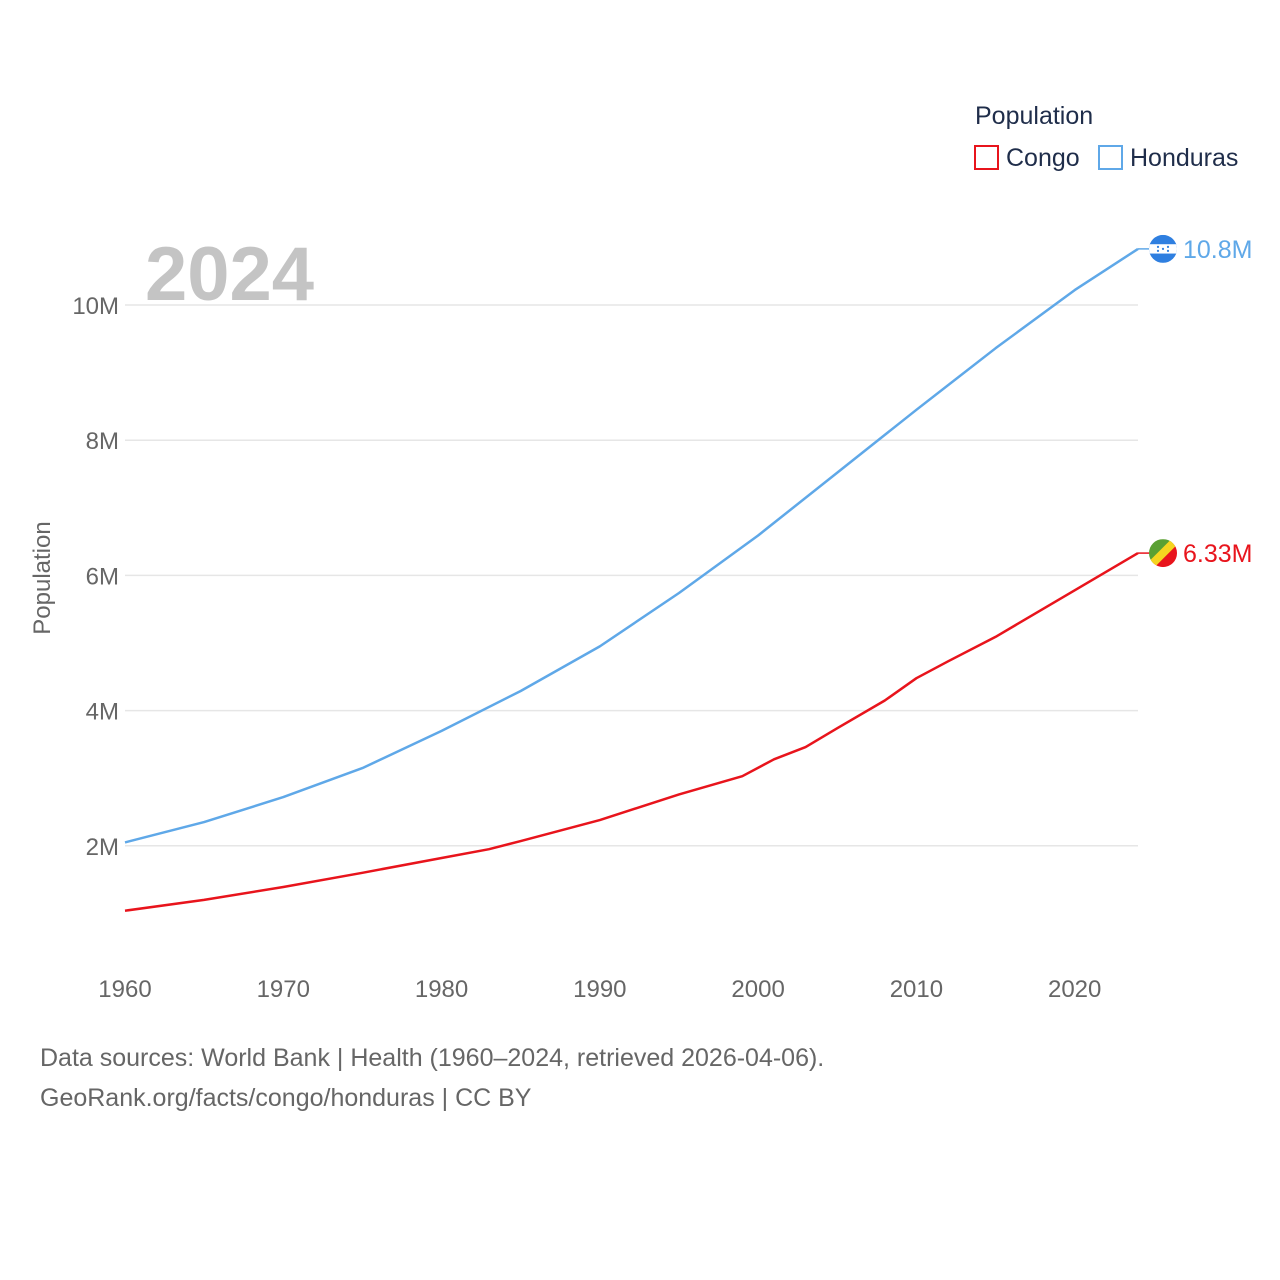  What do you see at coordinates (95, 306) in the screenshot?
I see `y-tick-label: 10M` at bounding box center [95, 306].